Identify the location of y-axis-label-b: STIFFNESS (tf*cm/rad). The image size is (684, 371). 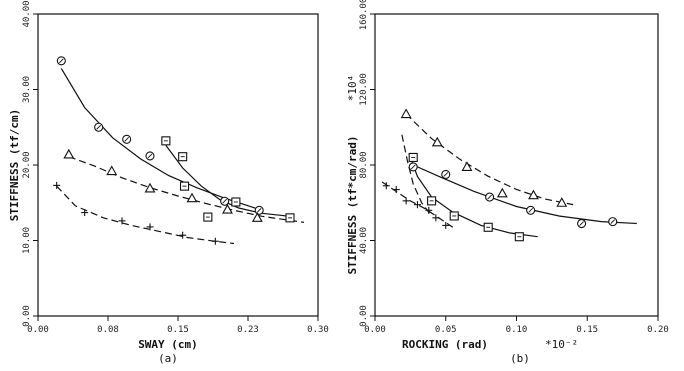
(352, 204).